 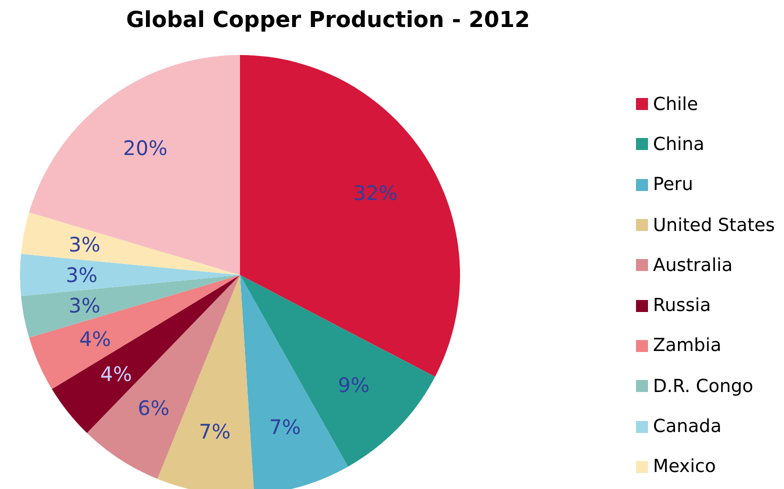 I want to click on legend-label: Russia, so click(x=682, y=305).